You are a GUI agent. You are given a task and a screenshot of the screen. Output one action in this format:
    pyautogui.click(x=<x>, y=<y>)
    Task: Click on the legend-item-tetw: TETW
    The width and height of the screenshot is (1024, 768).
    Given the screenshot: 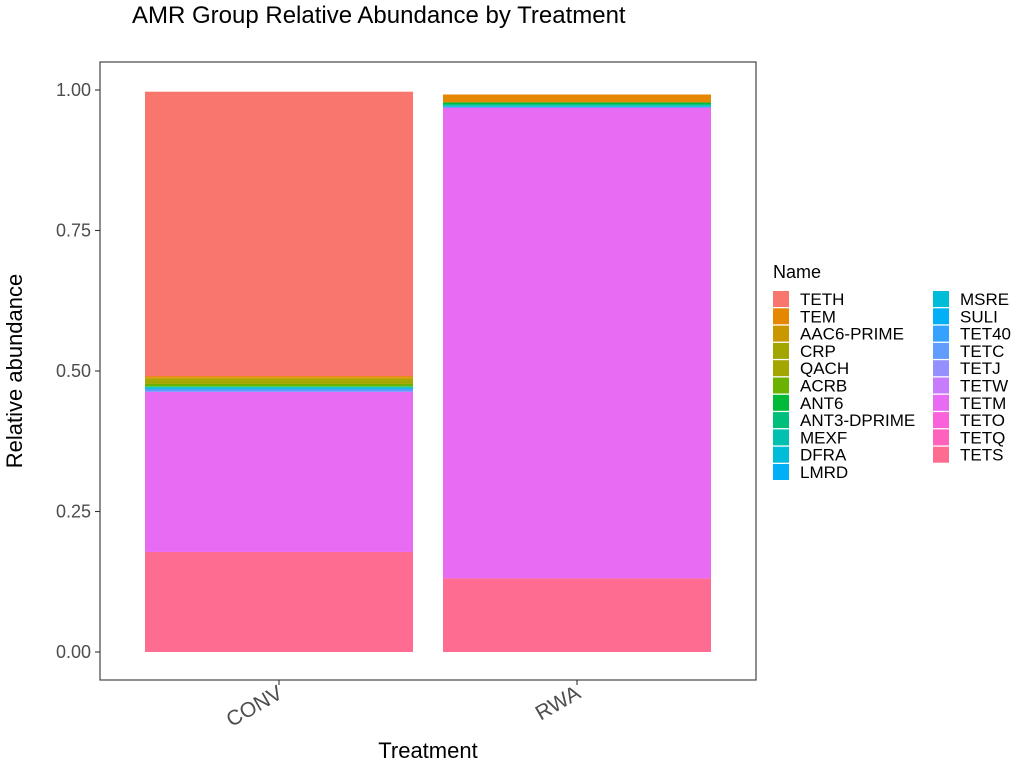 What is the action you would take?
    pyautogui.click(x=970, y=386)
    